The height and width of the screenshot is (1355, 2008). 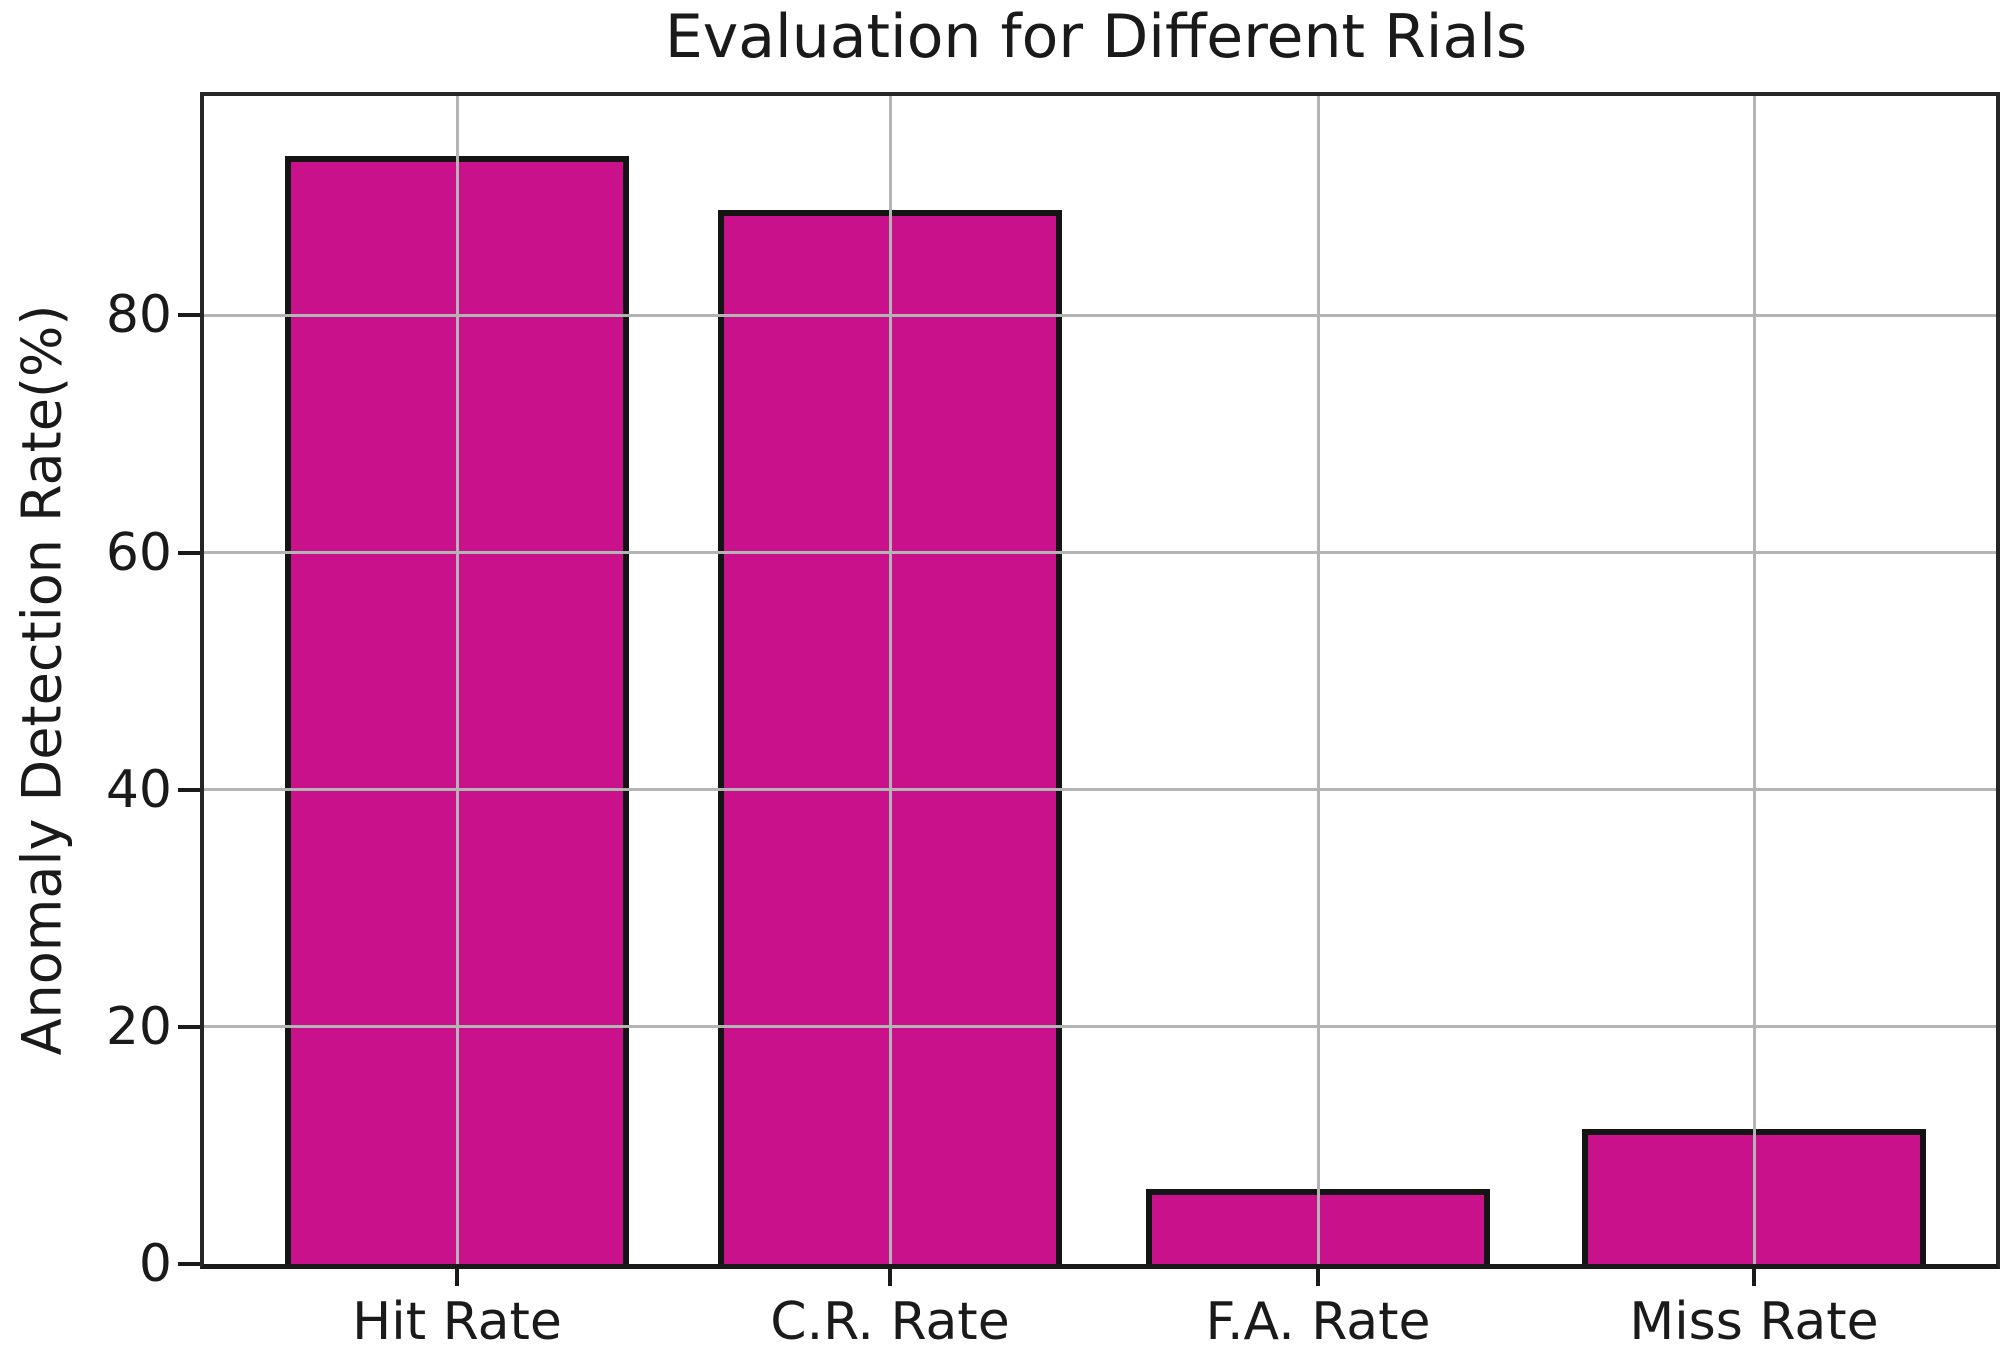 I want to click on x-tick-label-c-r-rate: C.R. Rate, so click(x=890, y=1322).